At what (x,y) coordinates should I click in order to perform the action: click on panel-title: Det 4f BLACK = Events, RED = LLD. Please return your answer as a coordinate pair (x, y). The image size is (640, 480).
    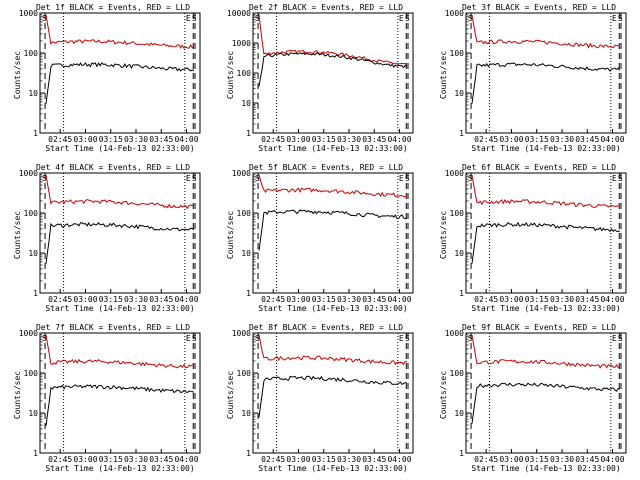
    Looking at the image, I should click on (113, 167).